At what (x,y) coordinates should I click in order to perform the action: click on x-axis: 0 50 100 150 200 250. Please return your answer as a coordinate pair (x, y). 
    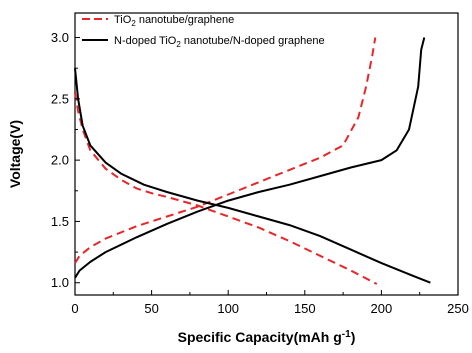
    Looking at the image, I should click on (270, 303).